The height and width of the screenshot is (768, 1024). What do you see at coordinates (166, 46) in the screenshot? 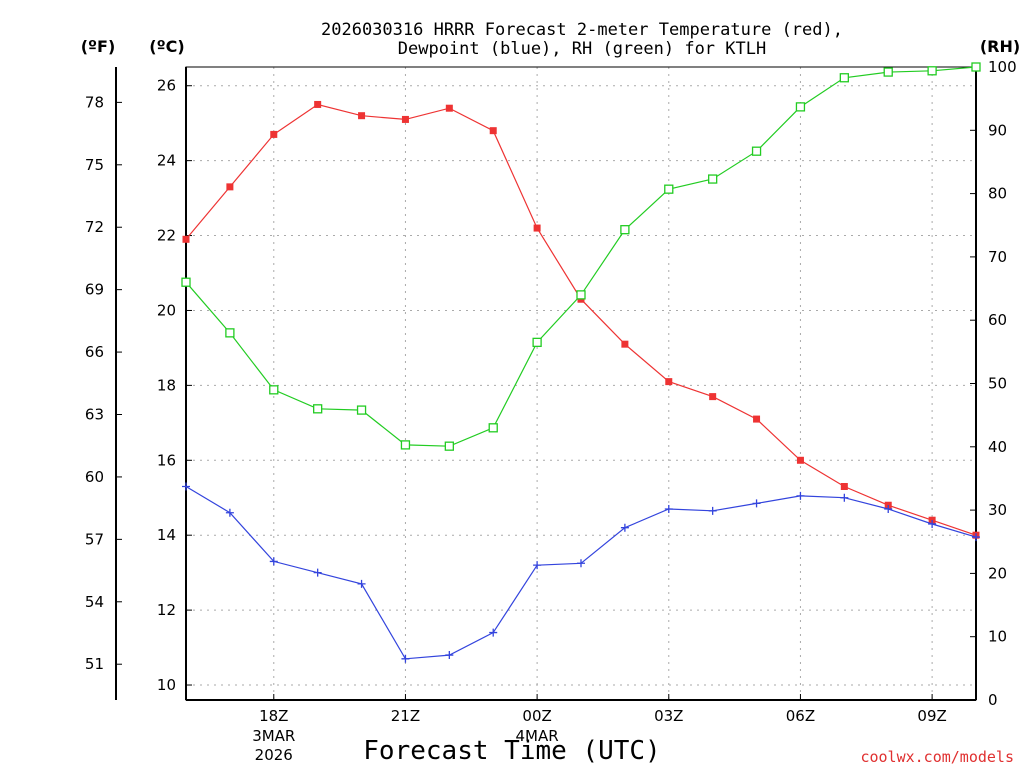
I see `unit-celsius-label: (ºC)` at bounding box center [166, 46].